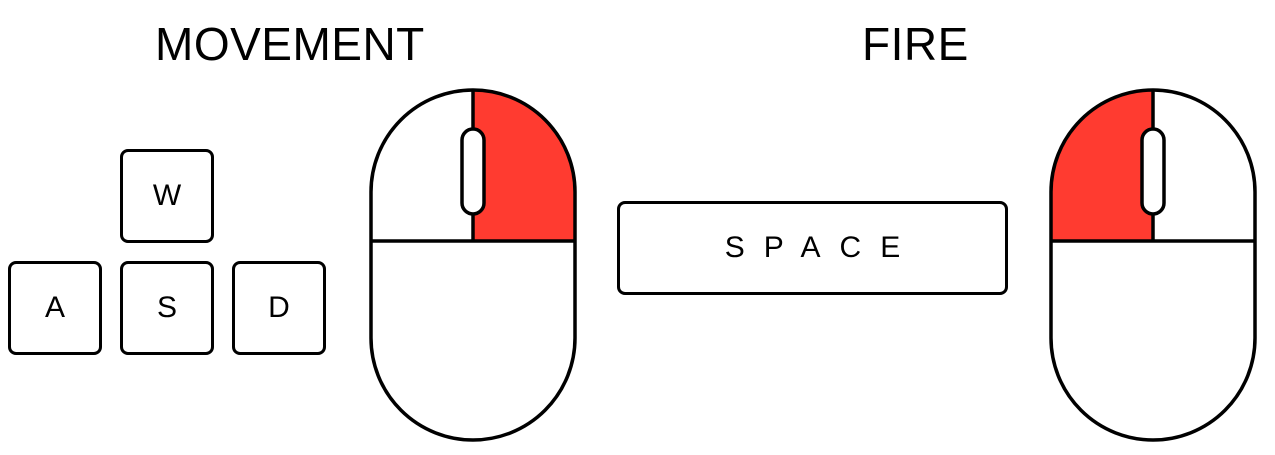 The height and width of the screenshot is (455, 1275). Describe the element at coordinates (167, 308) in the screenshot. I see `key-s: S` at that location.